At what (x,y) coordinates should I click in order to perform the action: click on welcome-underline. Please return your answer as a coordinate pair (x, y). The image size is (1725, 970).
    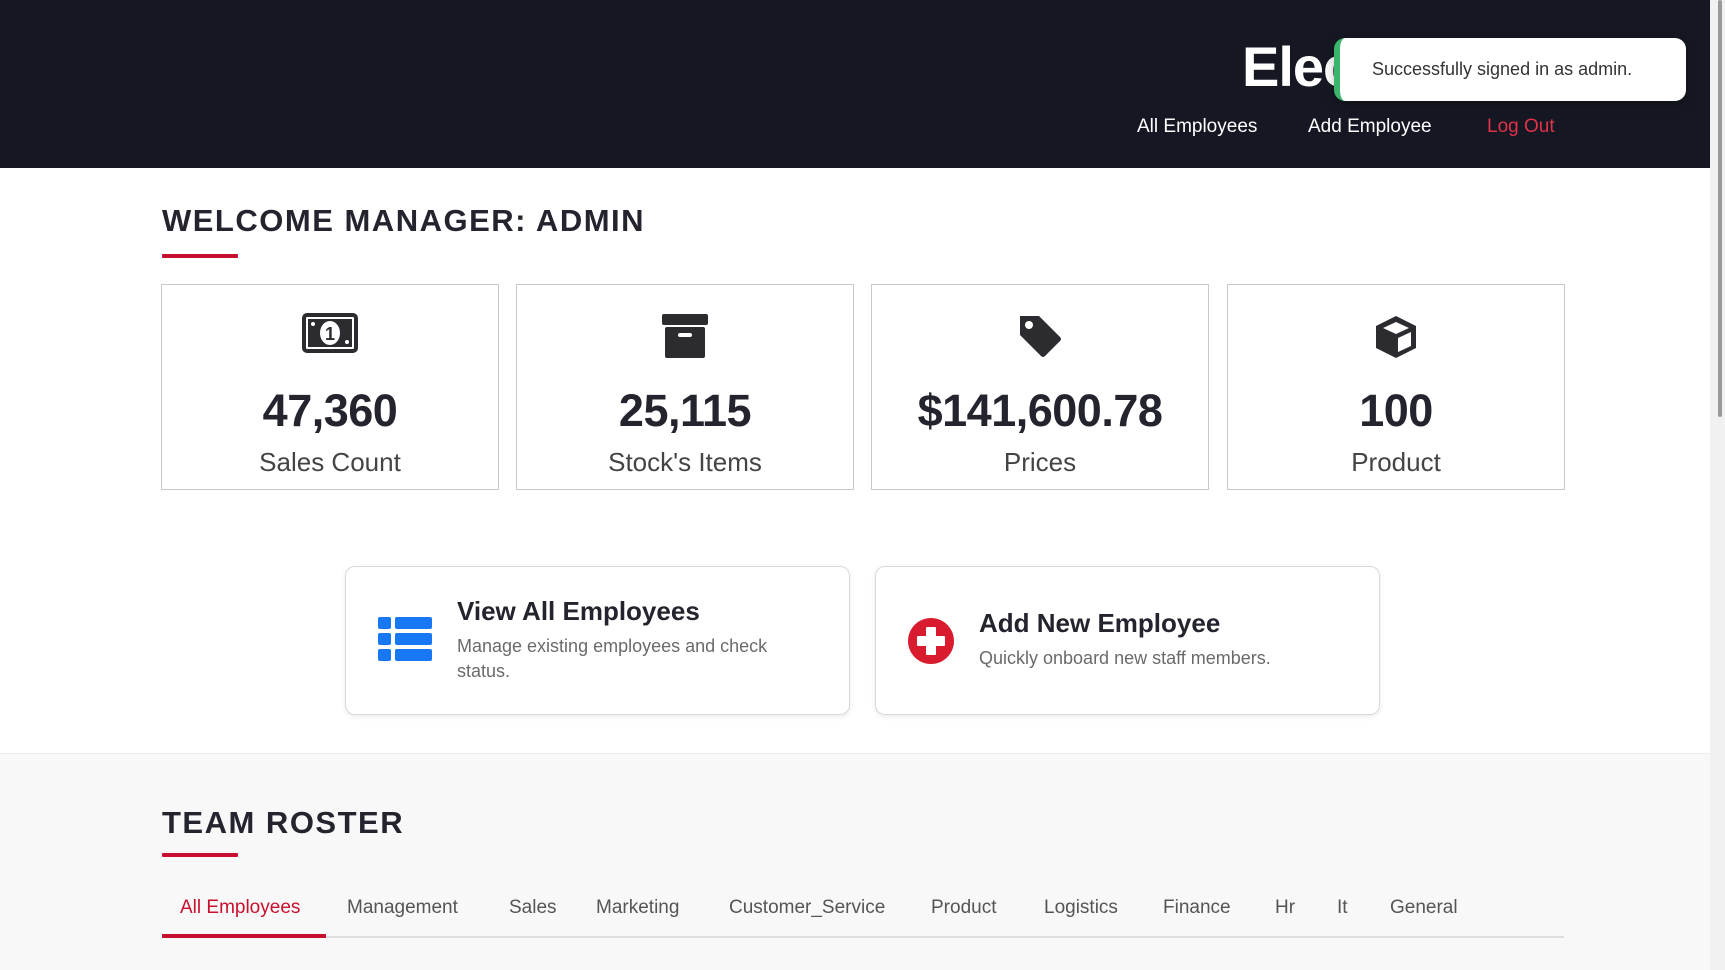
    Looking at the image, I should click on (200, 256).